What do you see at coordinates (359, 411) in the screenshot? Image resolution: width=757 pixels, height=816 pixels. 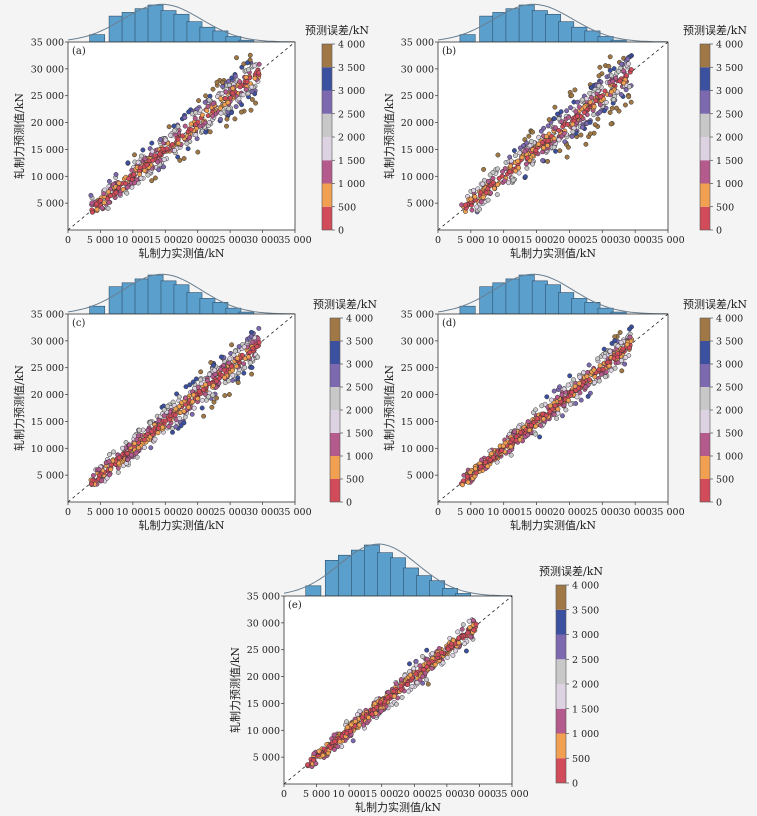 I see `colorbar-tick-label: 2 000` at bounding box center [359, 411].